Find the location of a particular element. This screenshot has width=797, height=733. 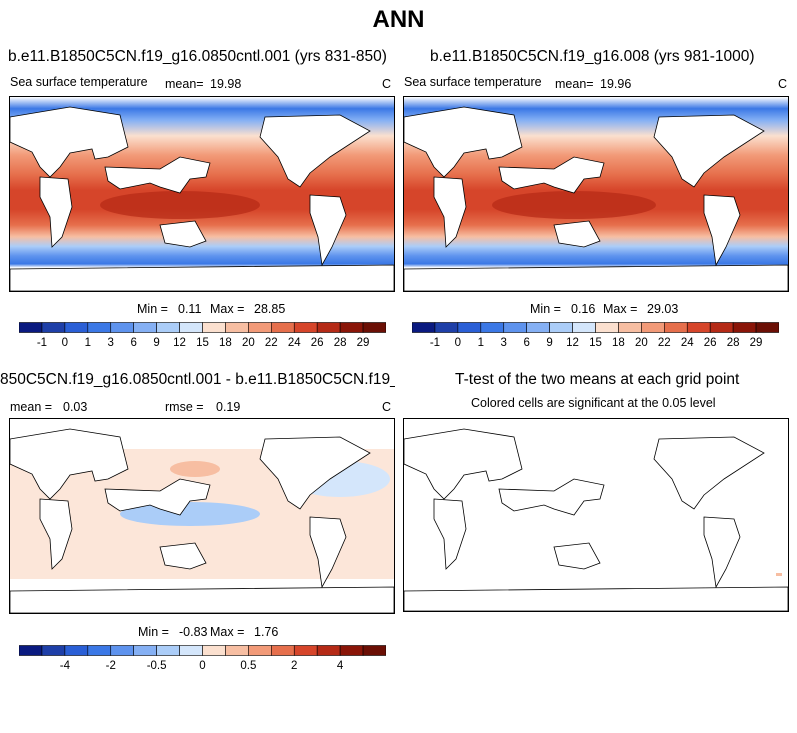

difference-map-panel is located at coordinates (202, 516).